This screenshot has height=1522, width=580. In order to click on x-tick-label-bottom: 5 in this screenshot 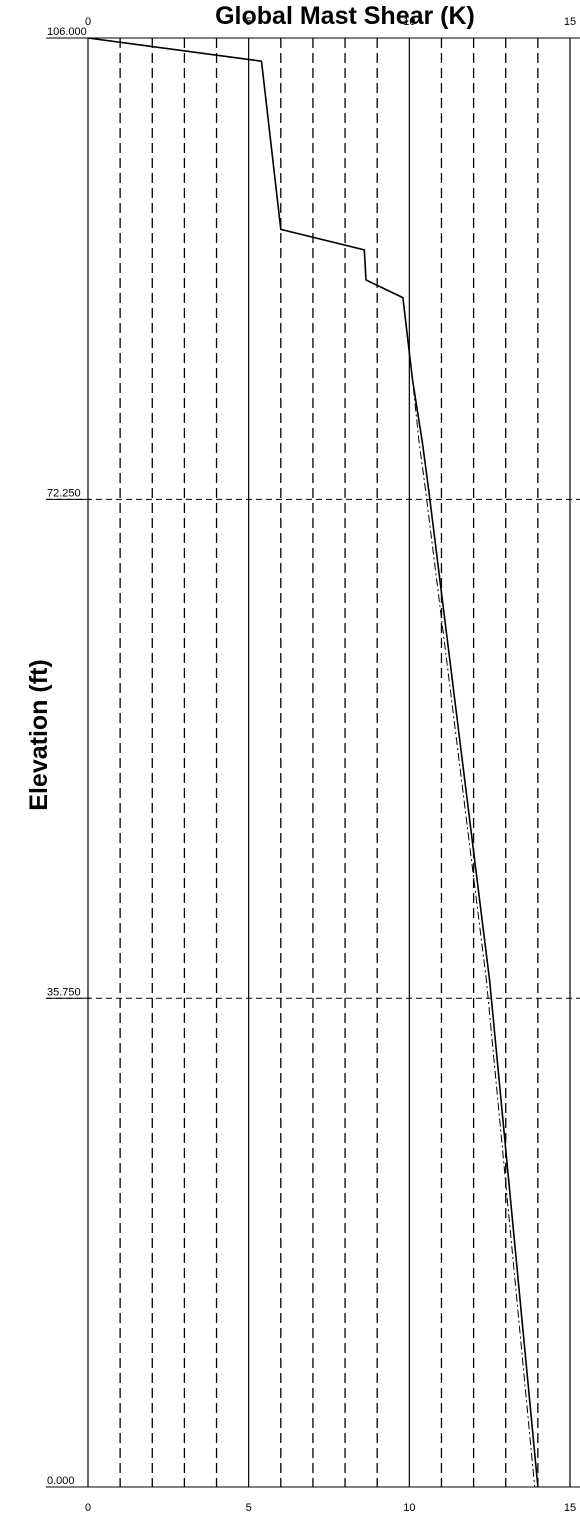, I will do `click(249, 1508)`.